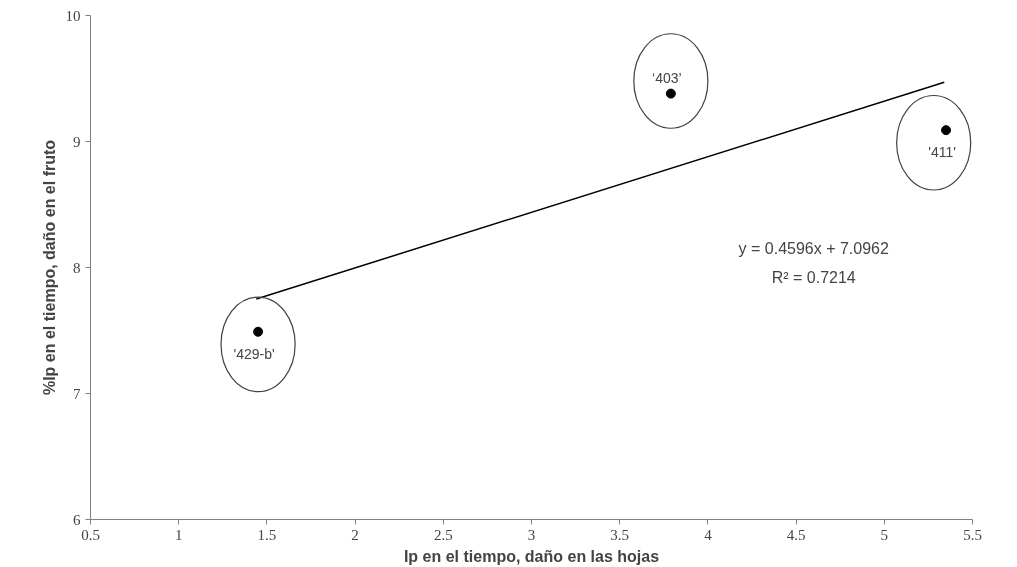 This screenshot has height=567, width=1017. I want to click on x-tick-label: 2.5, so click(443, 534).